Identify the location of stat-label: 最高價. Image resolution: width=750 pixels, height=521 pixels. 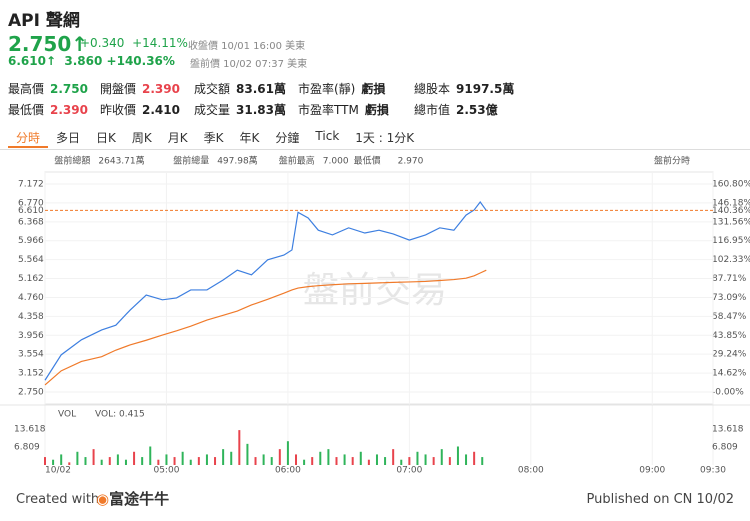
(26, 89).